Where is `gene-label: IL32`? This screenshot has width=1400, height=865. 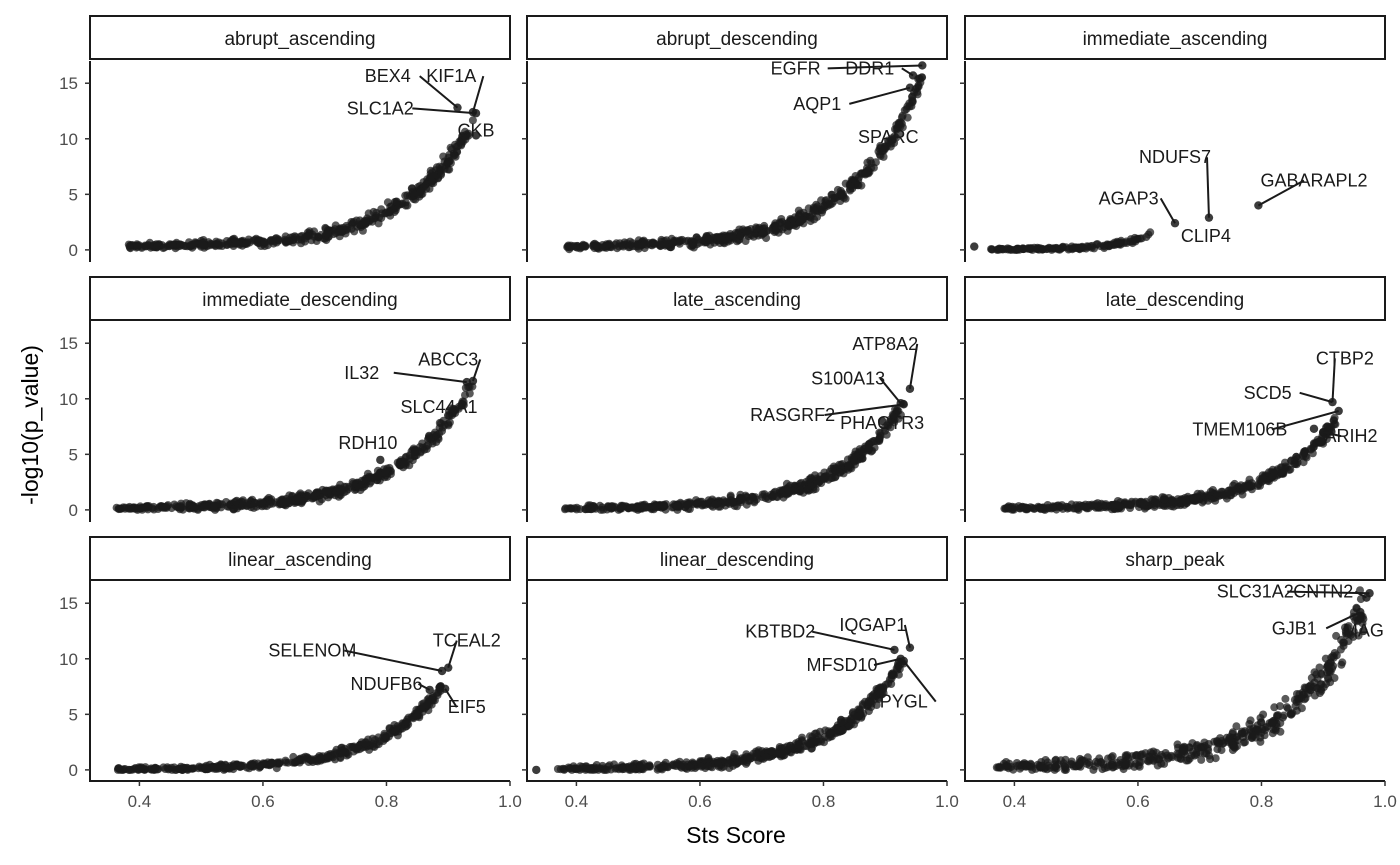 gene-label: IL32 is located at coordinates (361, 373).